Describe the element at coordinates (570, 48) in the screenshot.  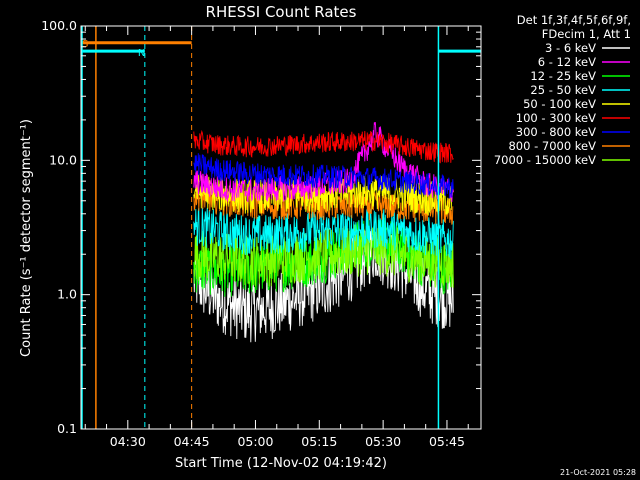
I see `legend-label: 3 - 6 keV` at that location.